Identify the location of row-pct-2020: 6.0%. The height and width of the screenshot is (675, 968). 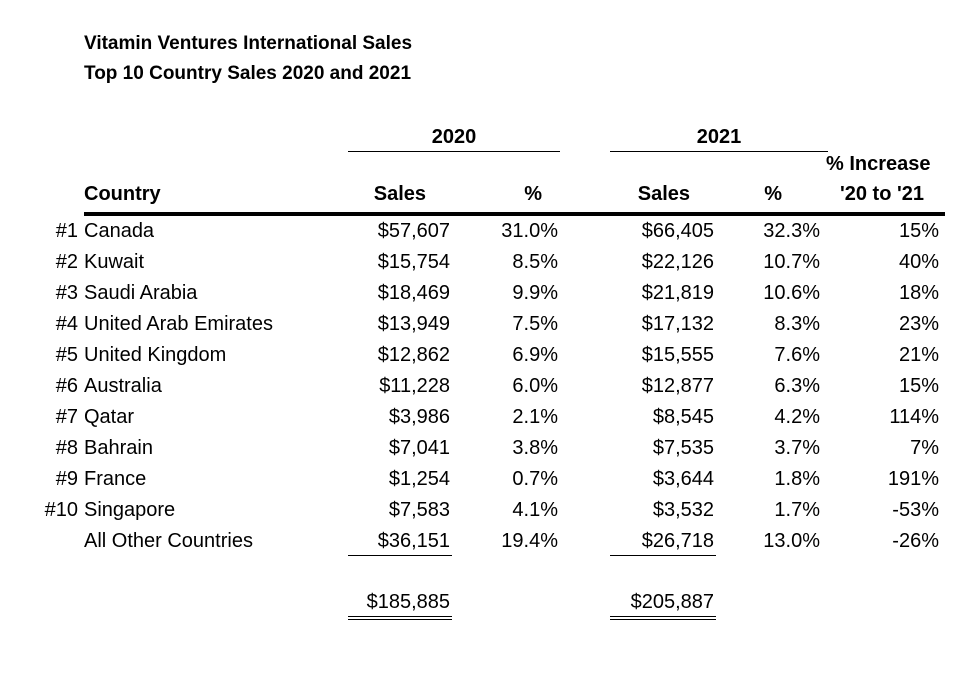
(535, 386).